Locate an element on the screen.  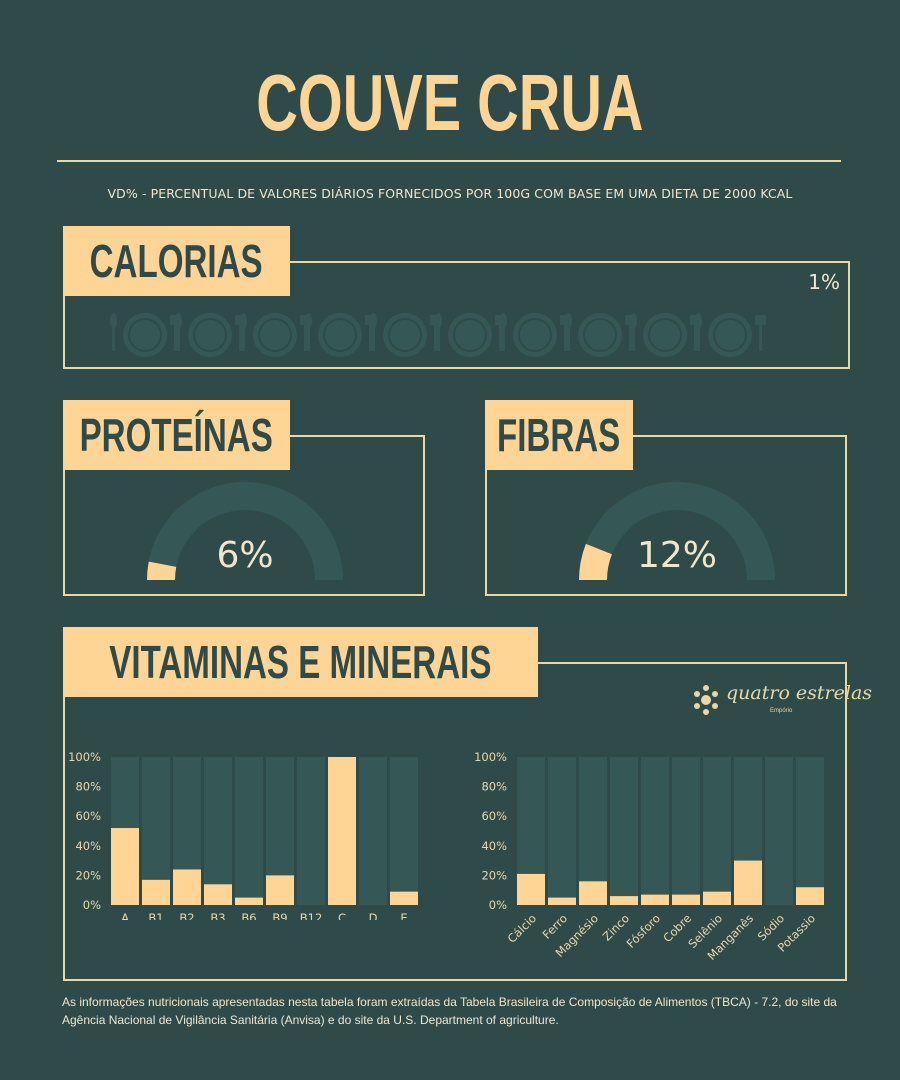
bar-B1 is located at coordinates (156, 892).